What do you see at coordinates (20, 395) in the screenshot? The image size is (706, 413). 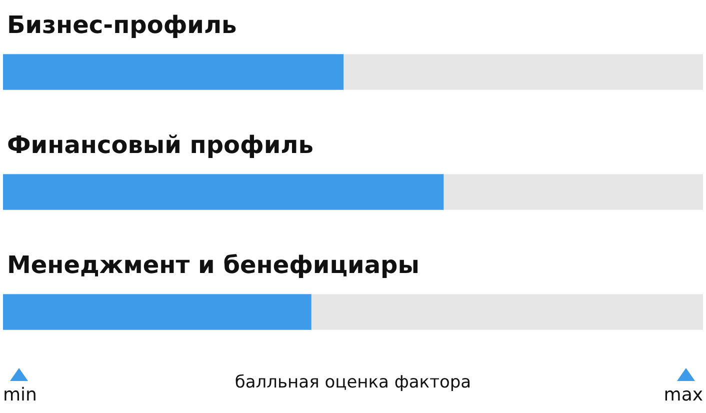 I see `text: min` at bounding box center [20, 395].